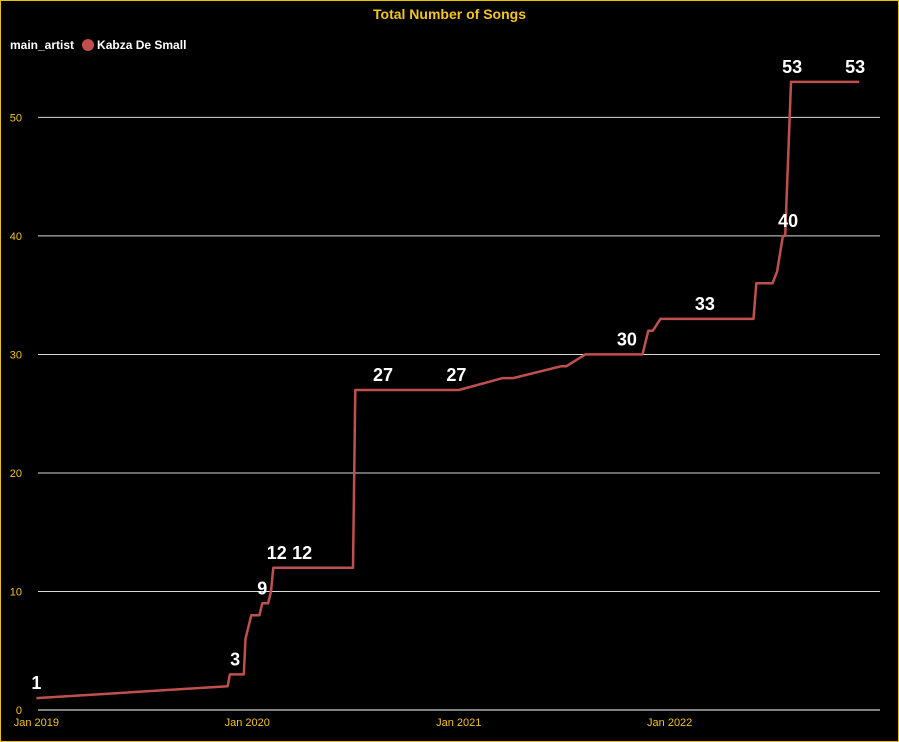  Describe the element at coordinates (449, 14) in the screenshot. I see `chart-title: Total Number of Songs` at that location.